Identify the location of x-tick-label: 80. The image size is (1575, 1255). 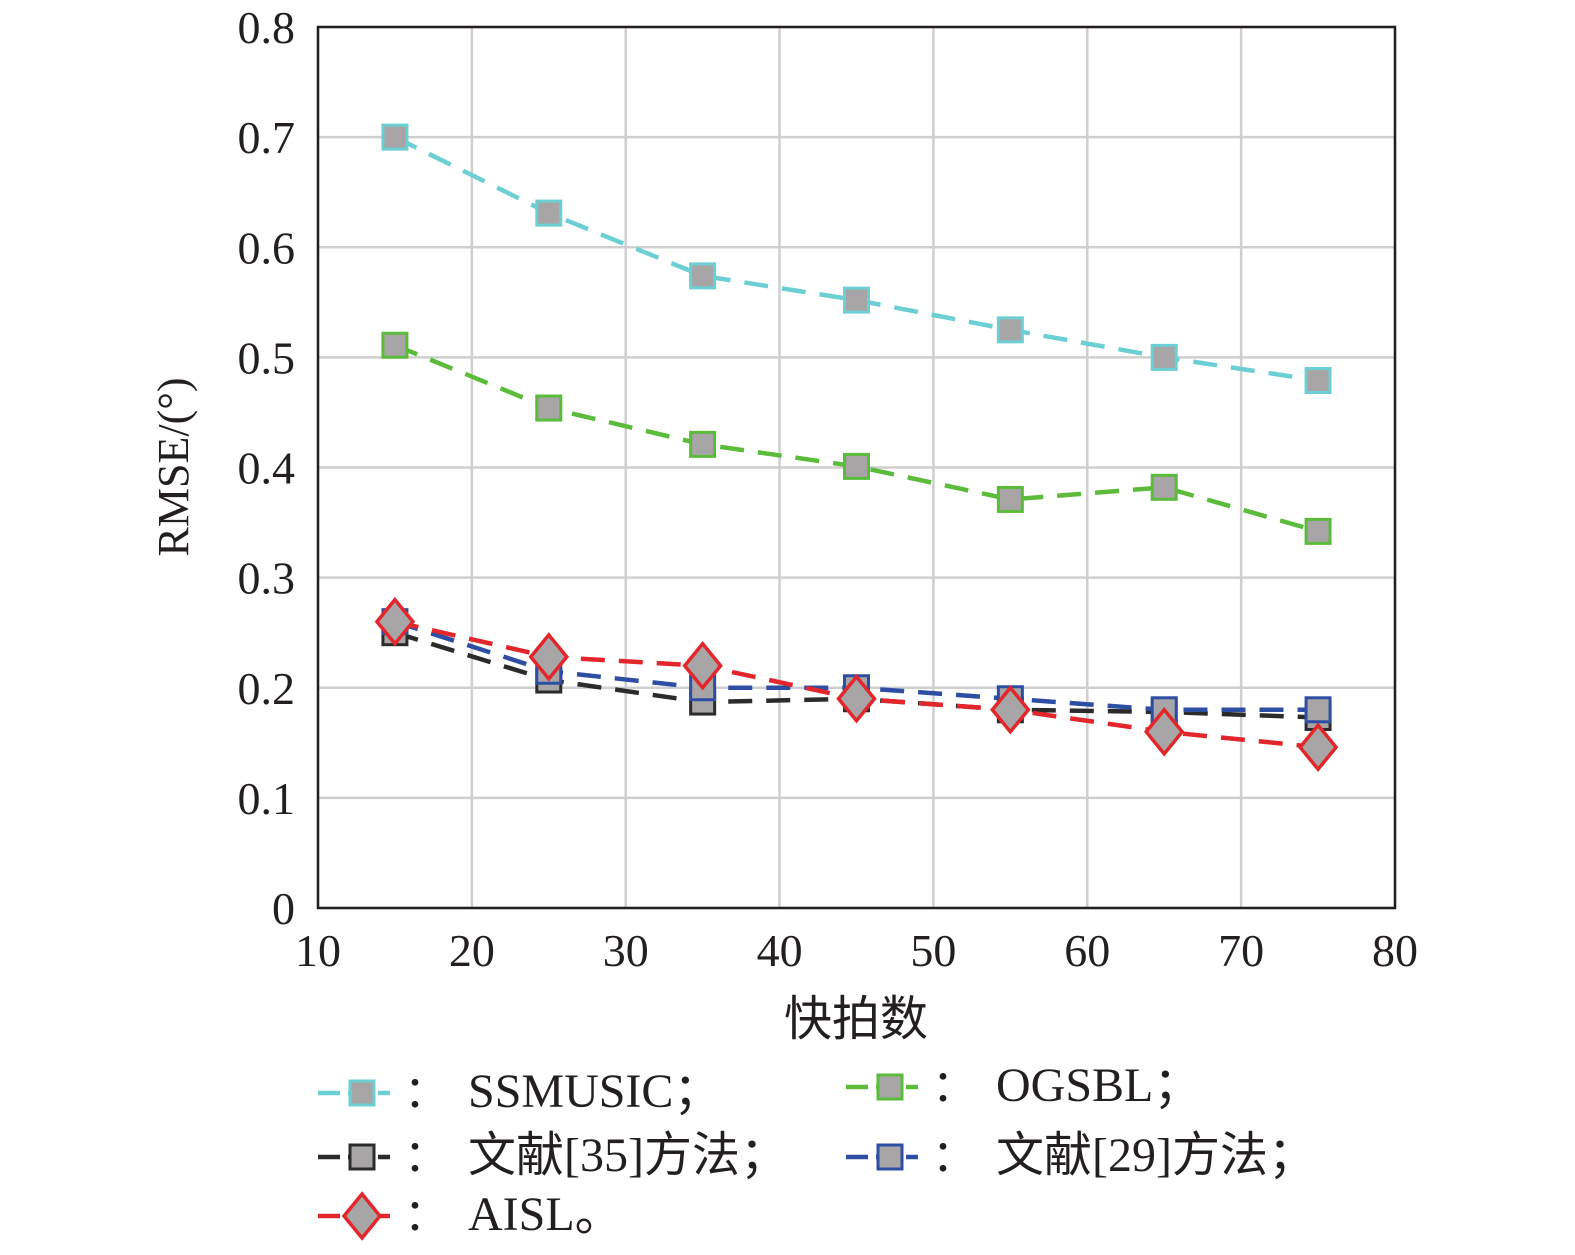
(1395, 950).